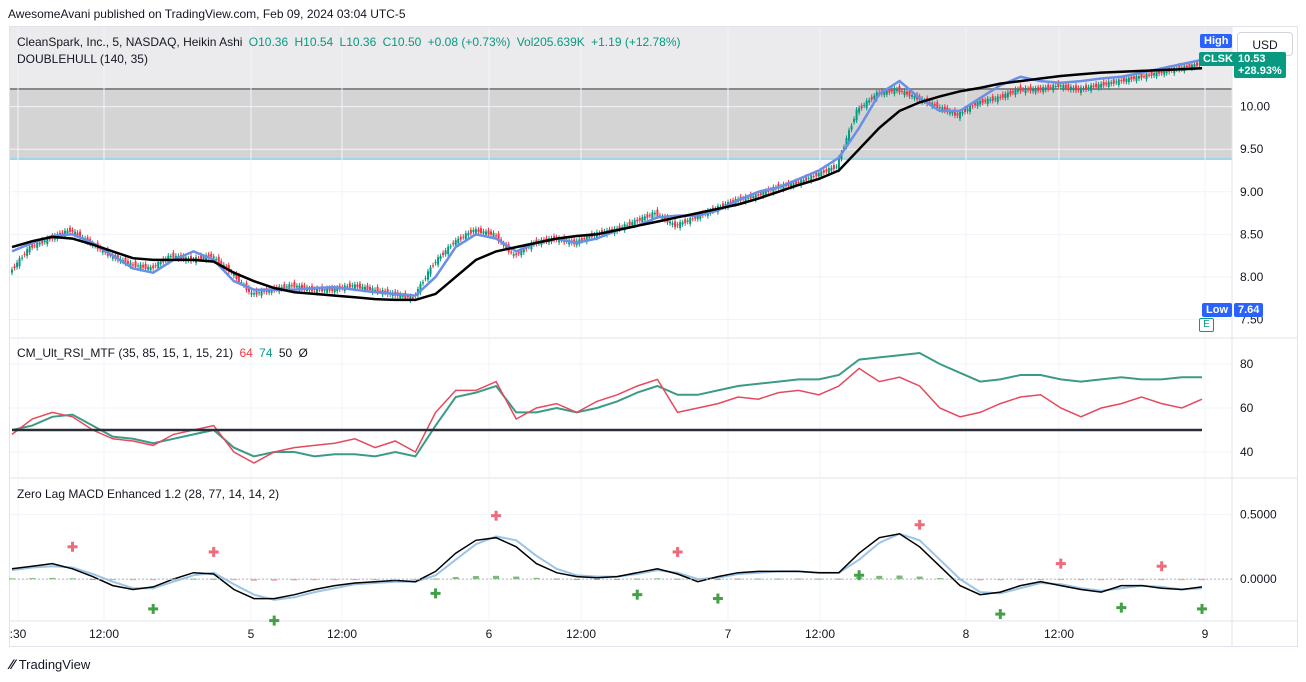 The image size is (1306, 682). What do you see at coordinates (1218, 59) in the screenshot?
I see `symbol-tag: CLSK` at bounding box center [1218, 59].